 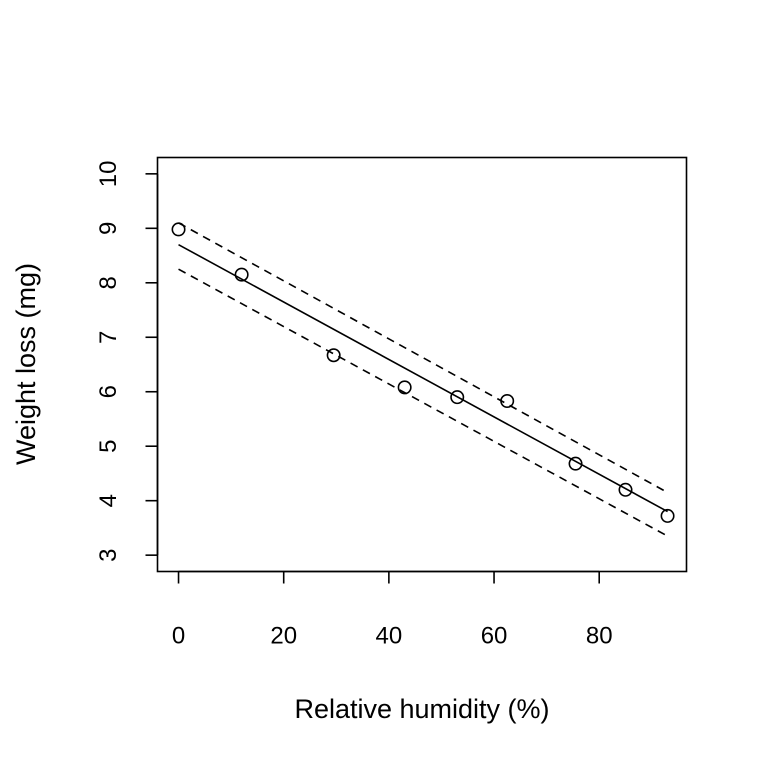 What do you see at coordinates (108, 446) in the screenshot?
I see `y-tick-label: 5` at bounding box center [108, 446].